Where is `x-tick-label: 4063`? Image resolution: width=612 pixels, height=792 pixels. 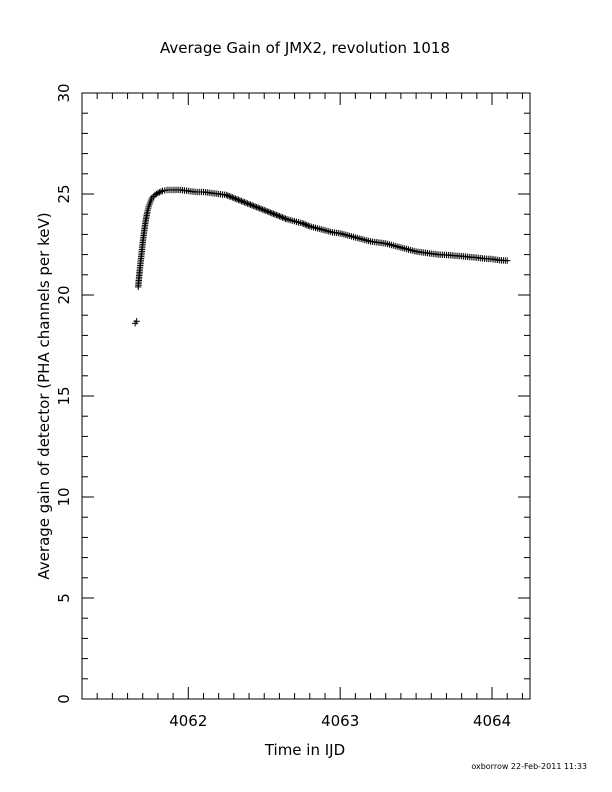 x-tick-label: 4063 is located at coordinates (340, 721).